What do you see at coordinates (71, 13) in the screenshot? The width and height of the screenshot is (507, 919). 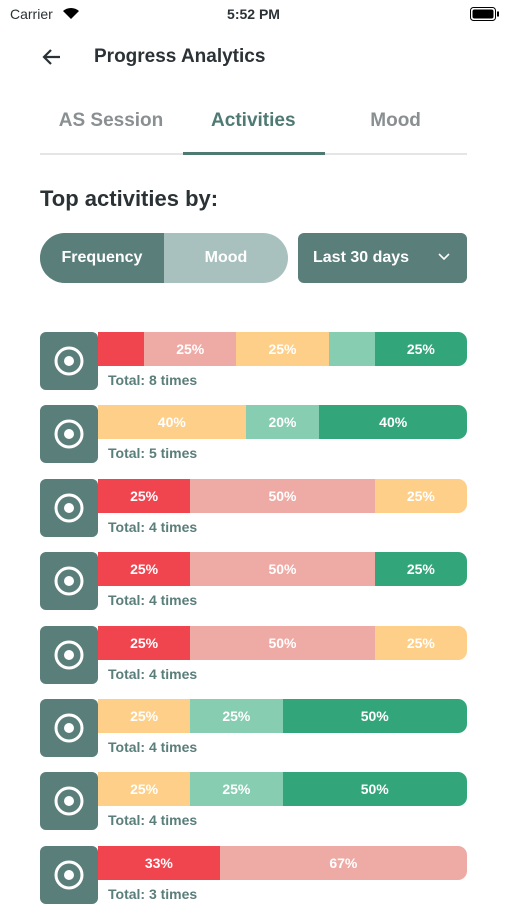 I see `wifi-icon` at bounding box center [71, 13].